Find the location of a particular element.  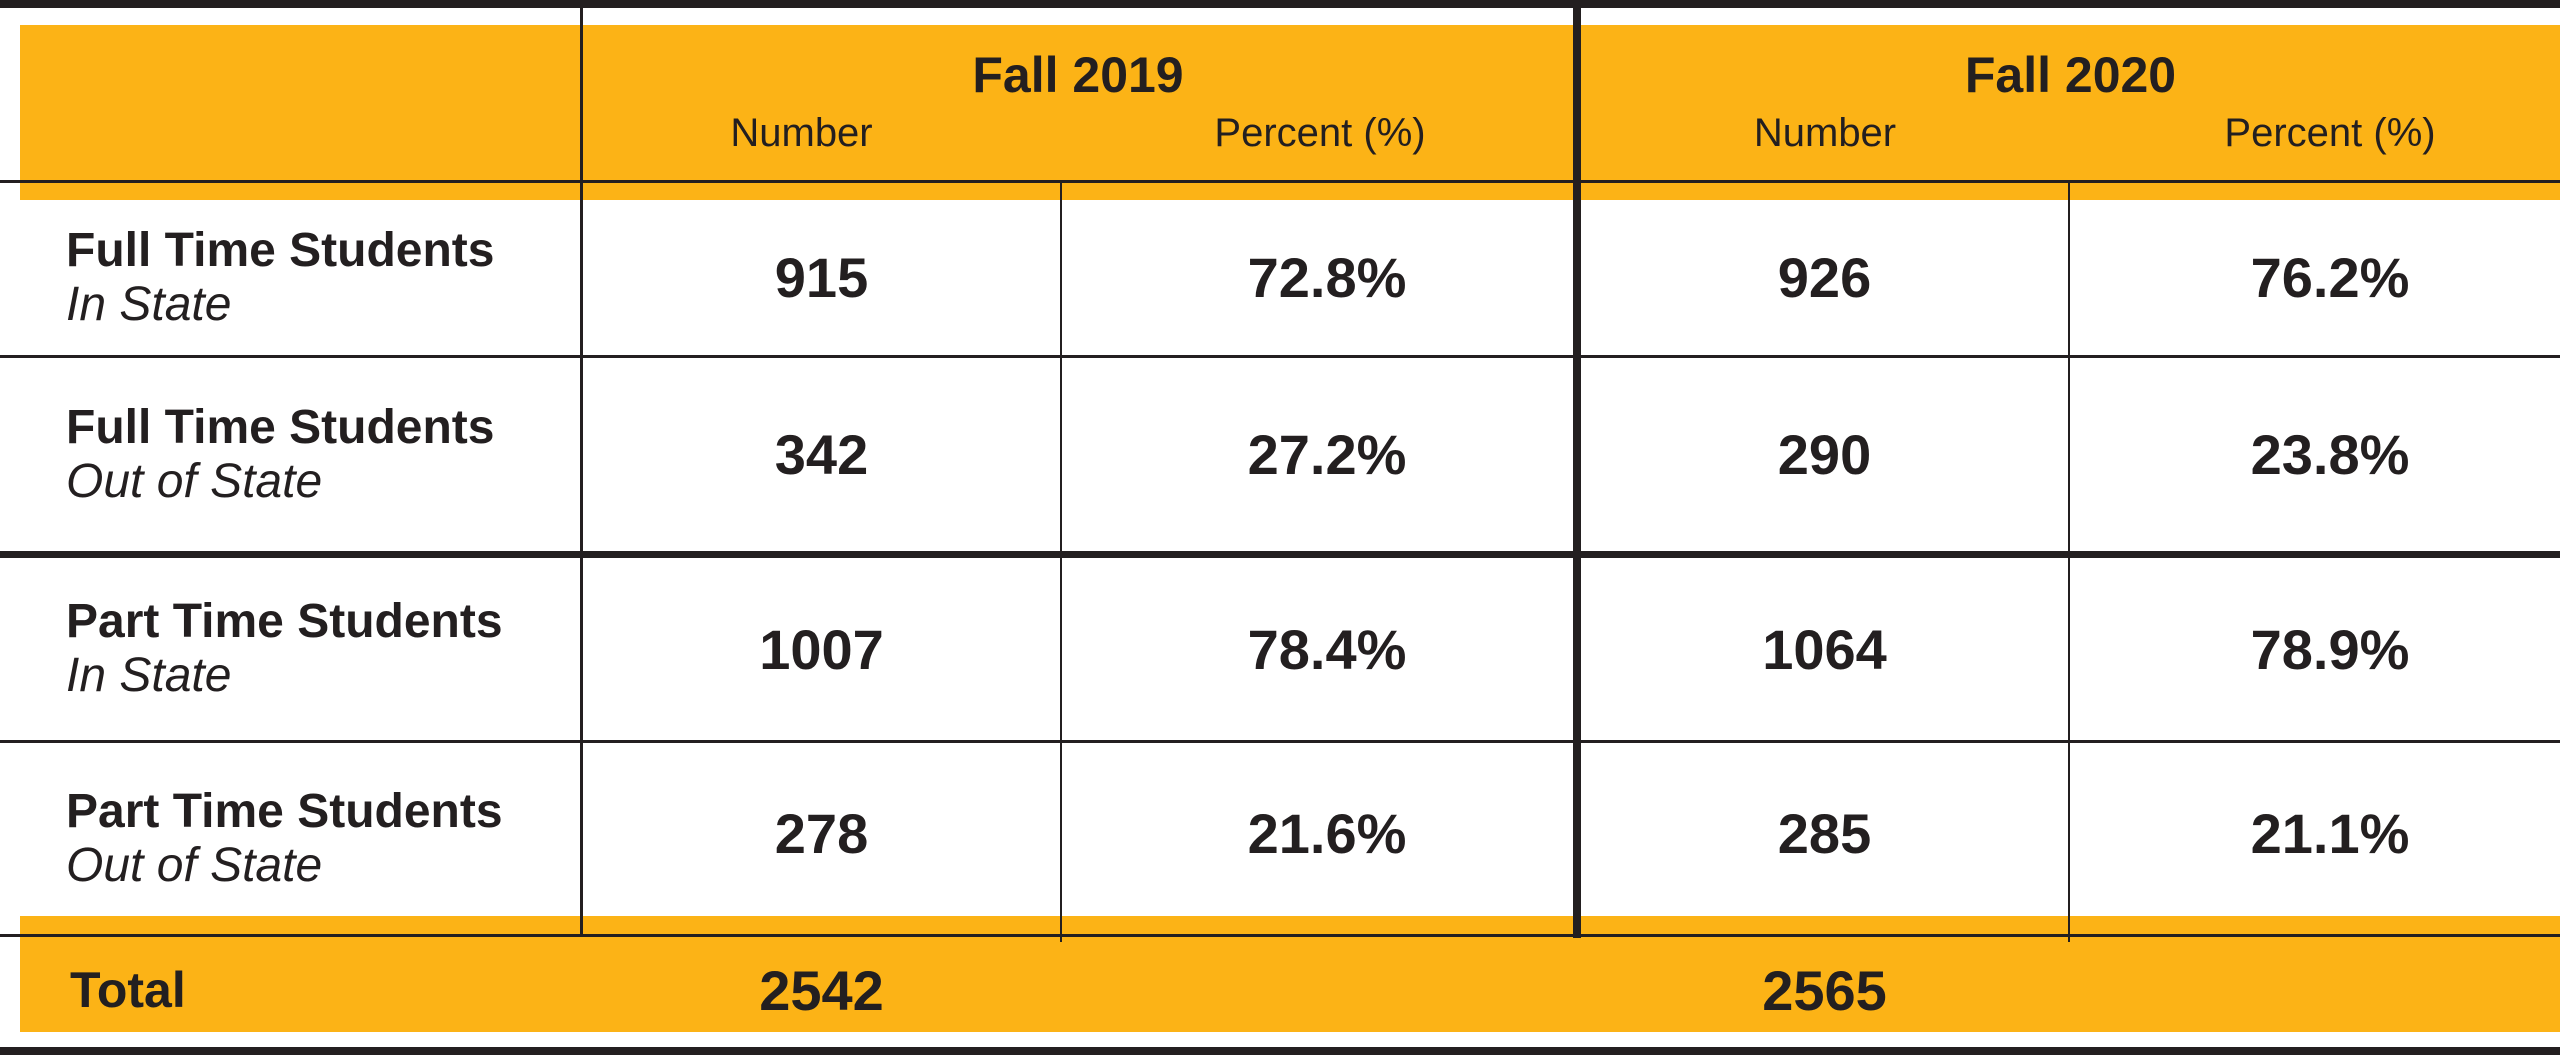

row-label-full-time-in-state: Full Time Students In State is located at coordinates (280, 277).